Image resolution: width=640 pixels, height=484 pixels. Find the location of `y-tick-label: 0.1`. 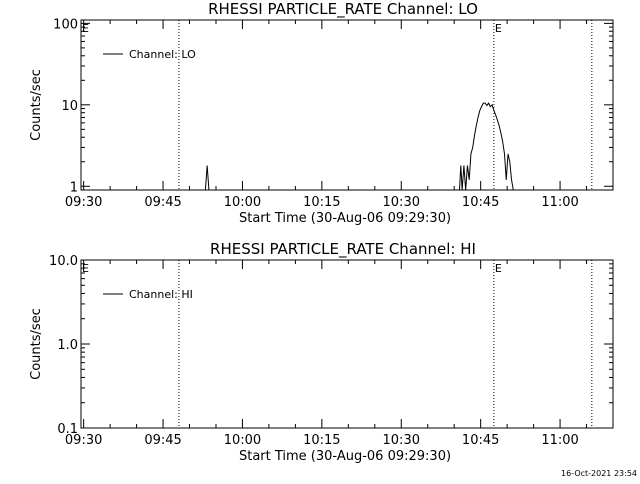

y-tick-label: 0.1 is located at coordinates (67, 429).